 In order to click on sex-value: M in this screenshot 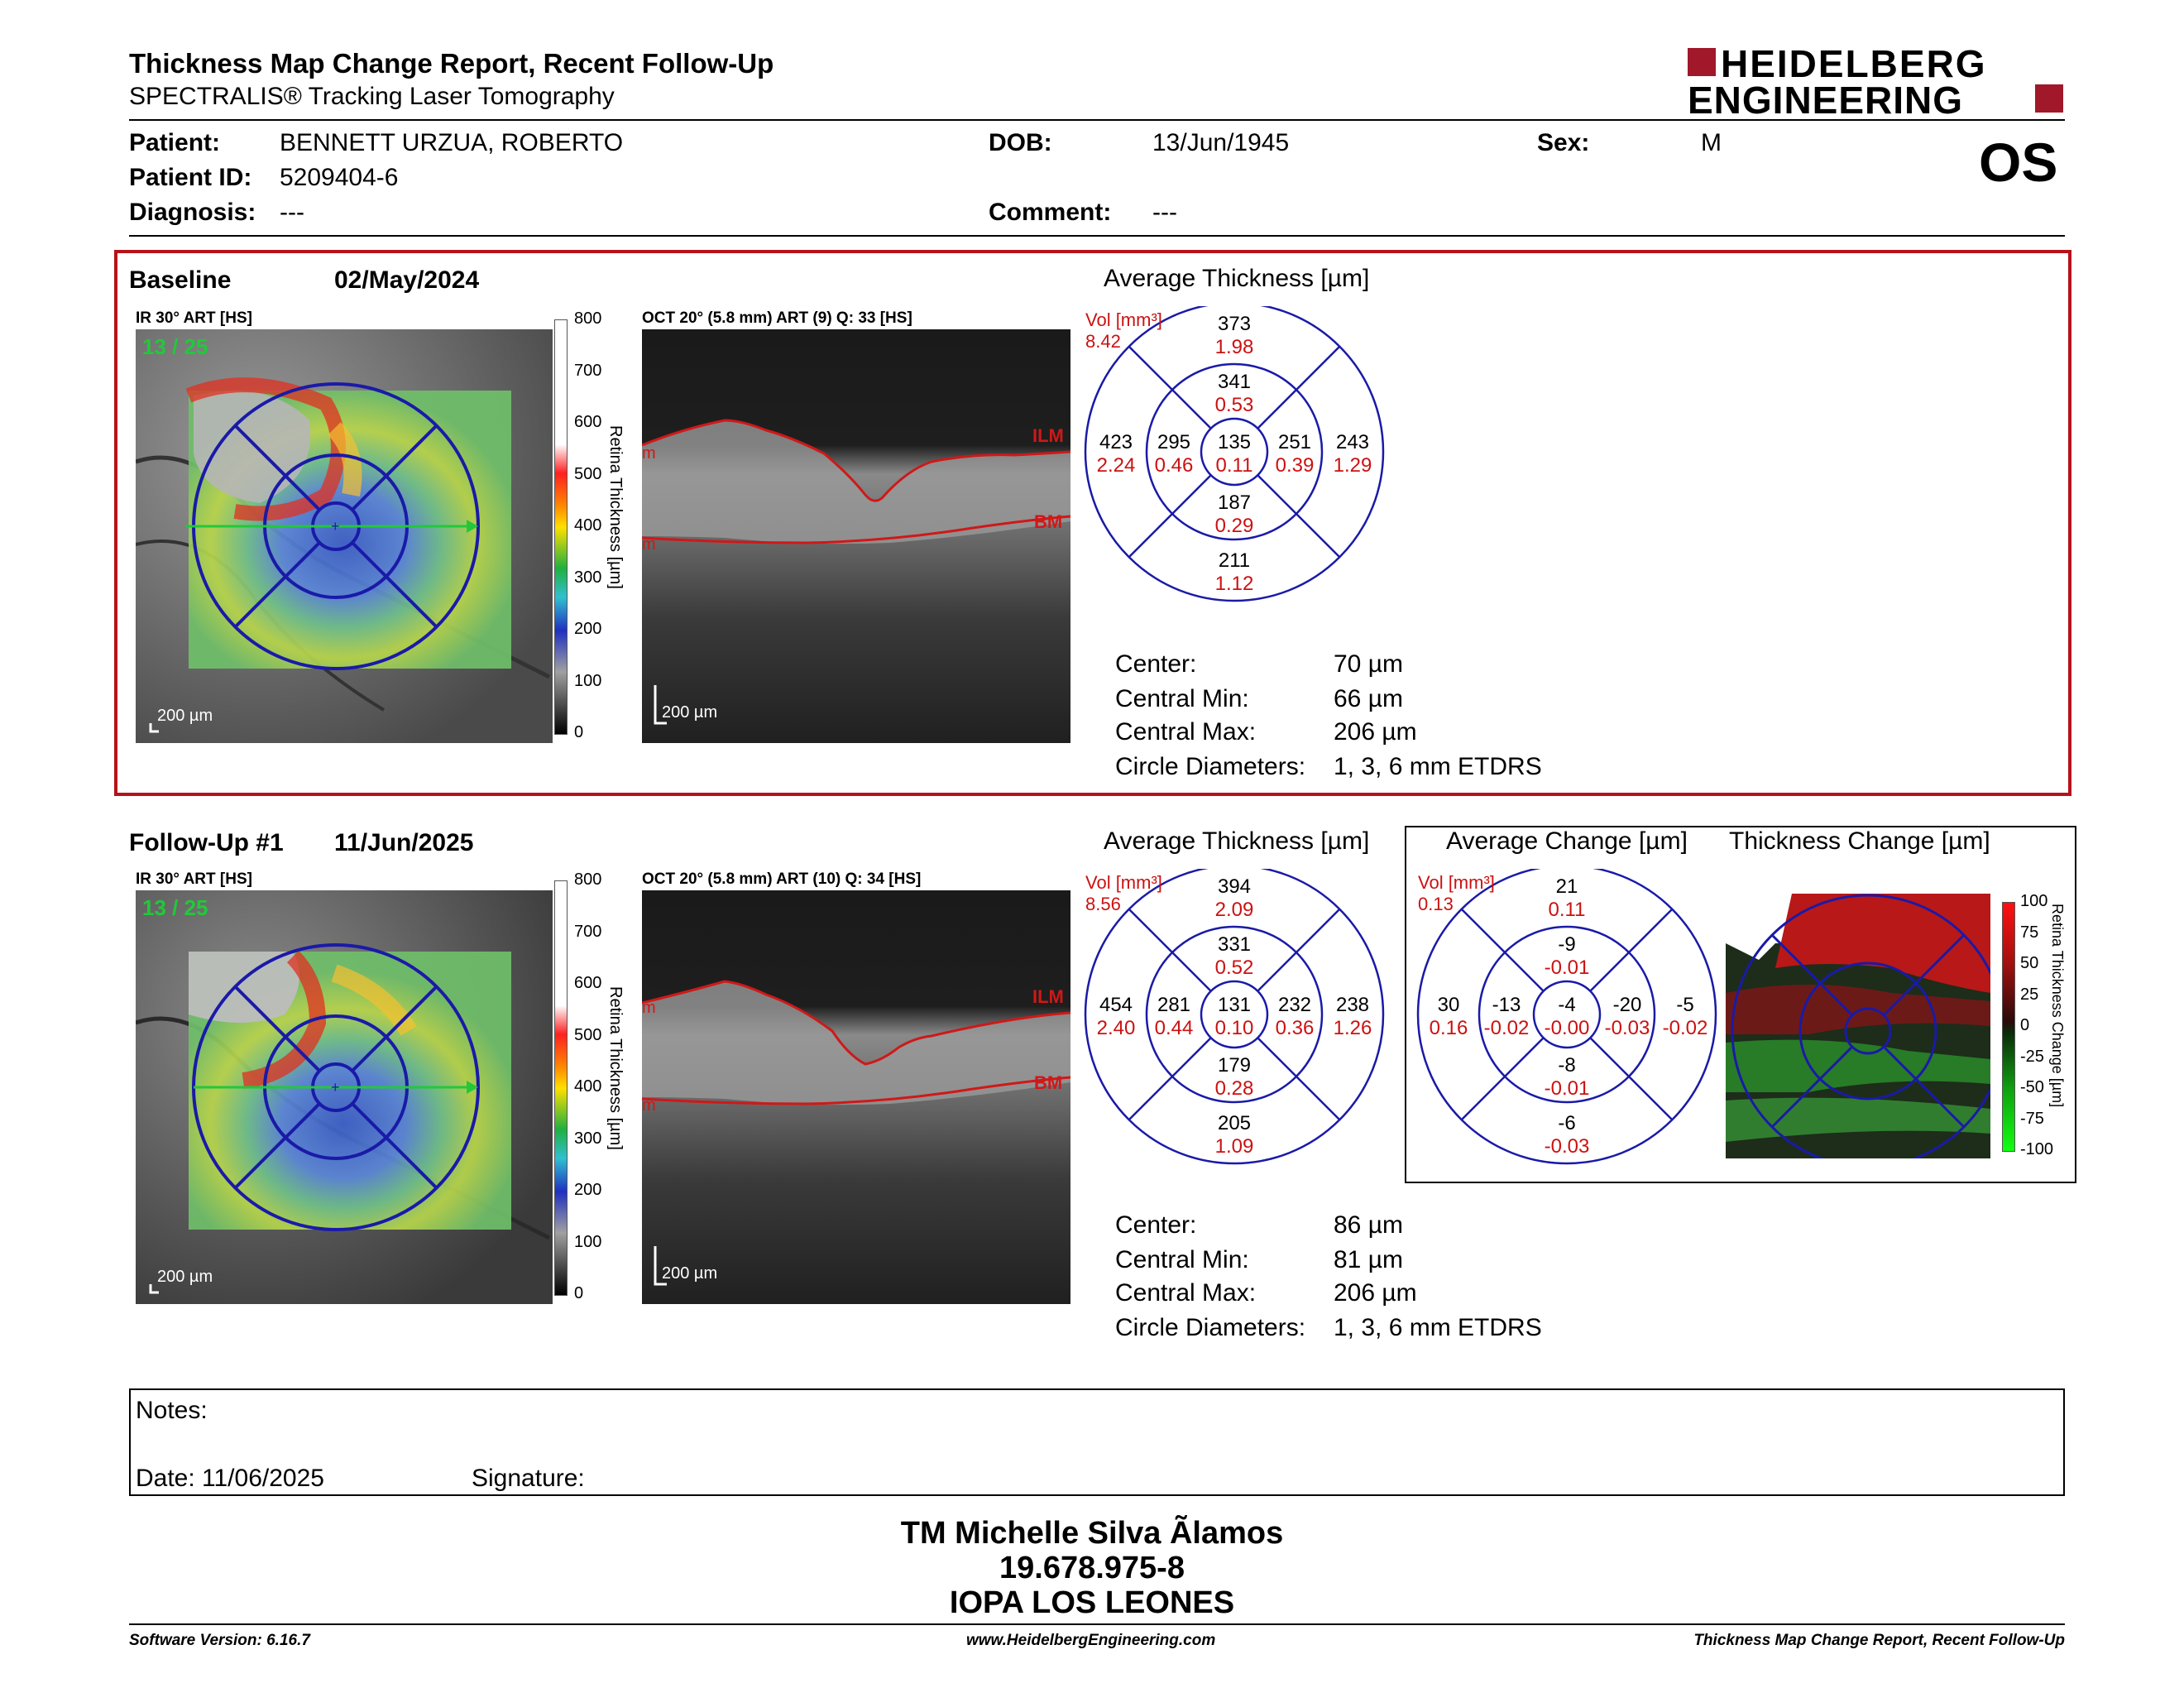, I will do `click(1711, 142)`.